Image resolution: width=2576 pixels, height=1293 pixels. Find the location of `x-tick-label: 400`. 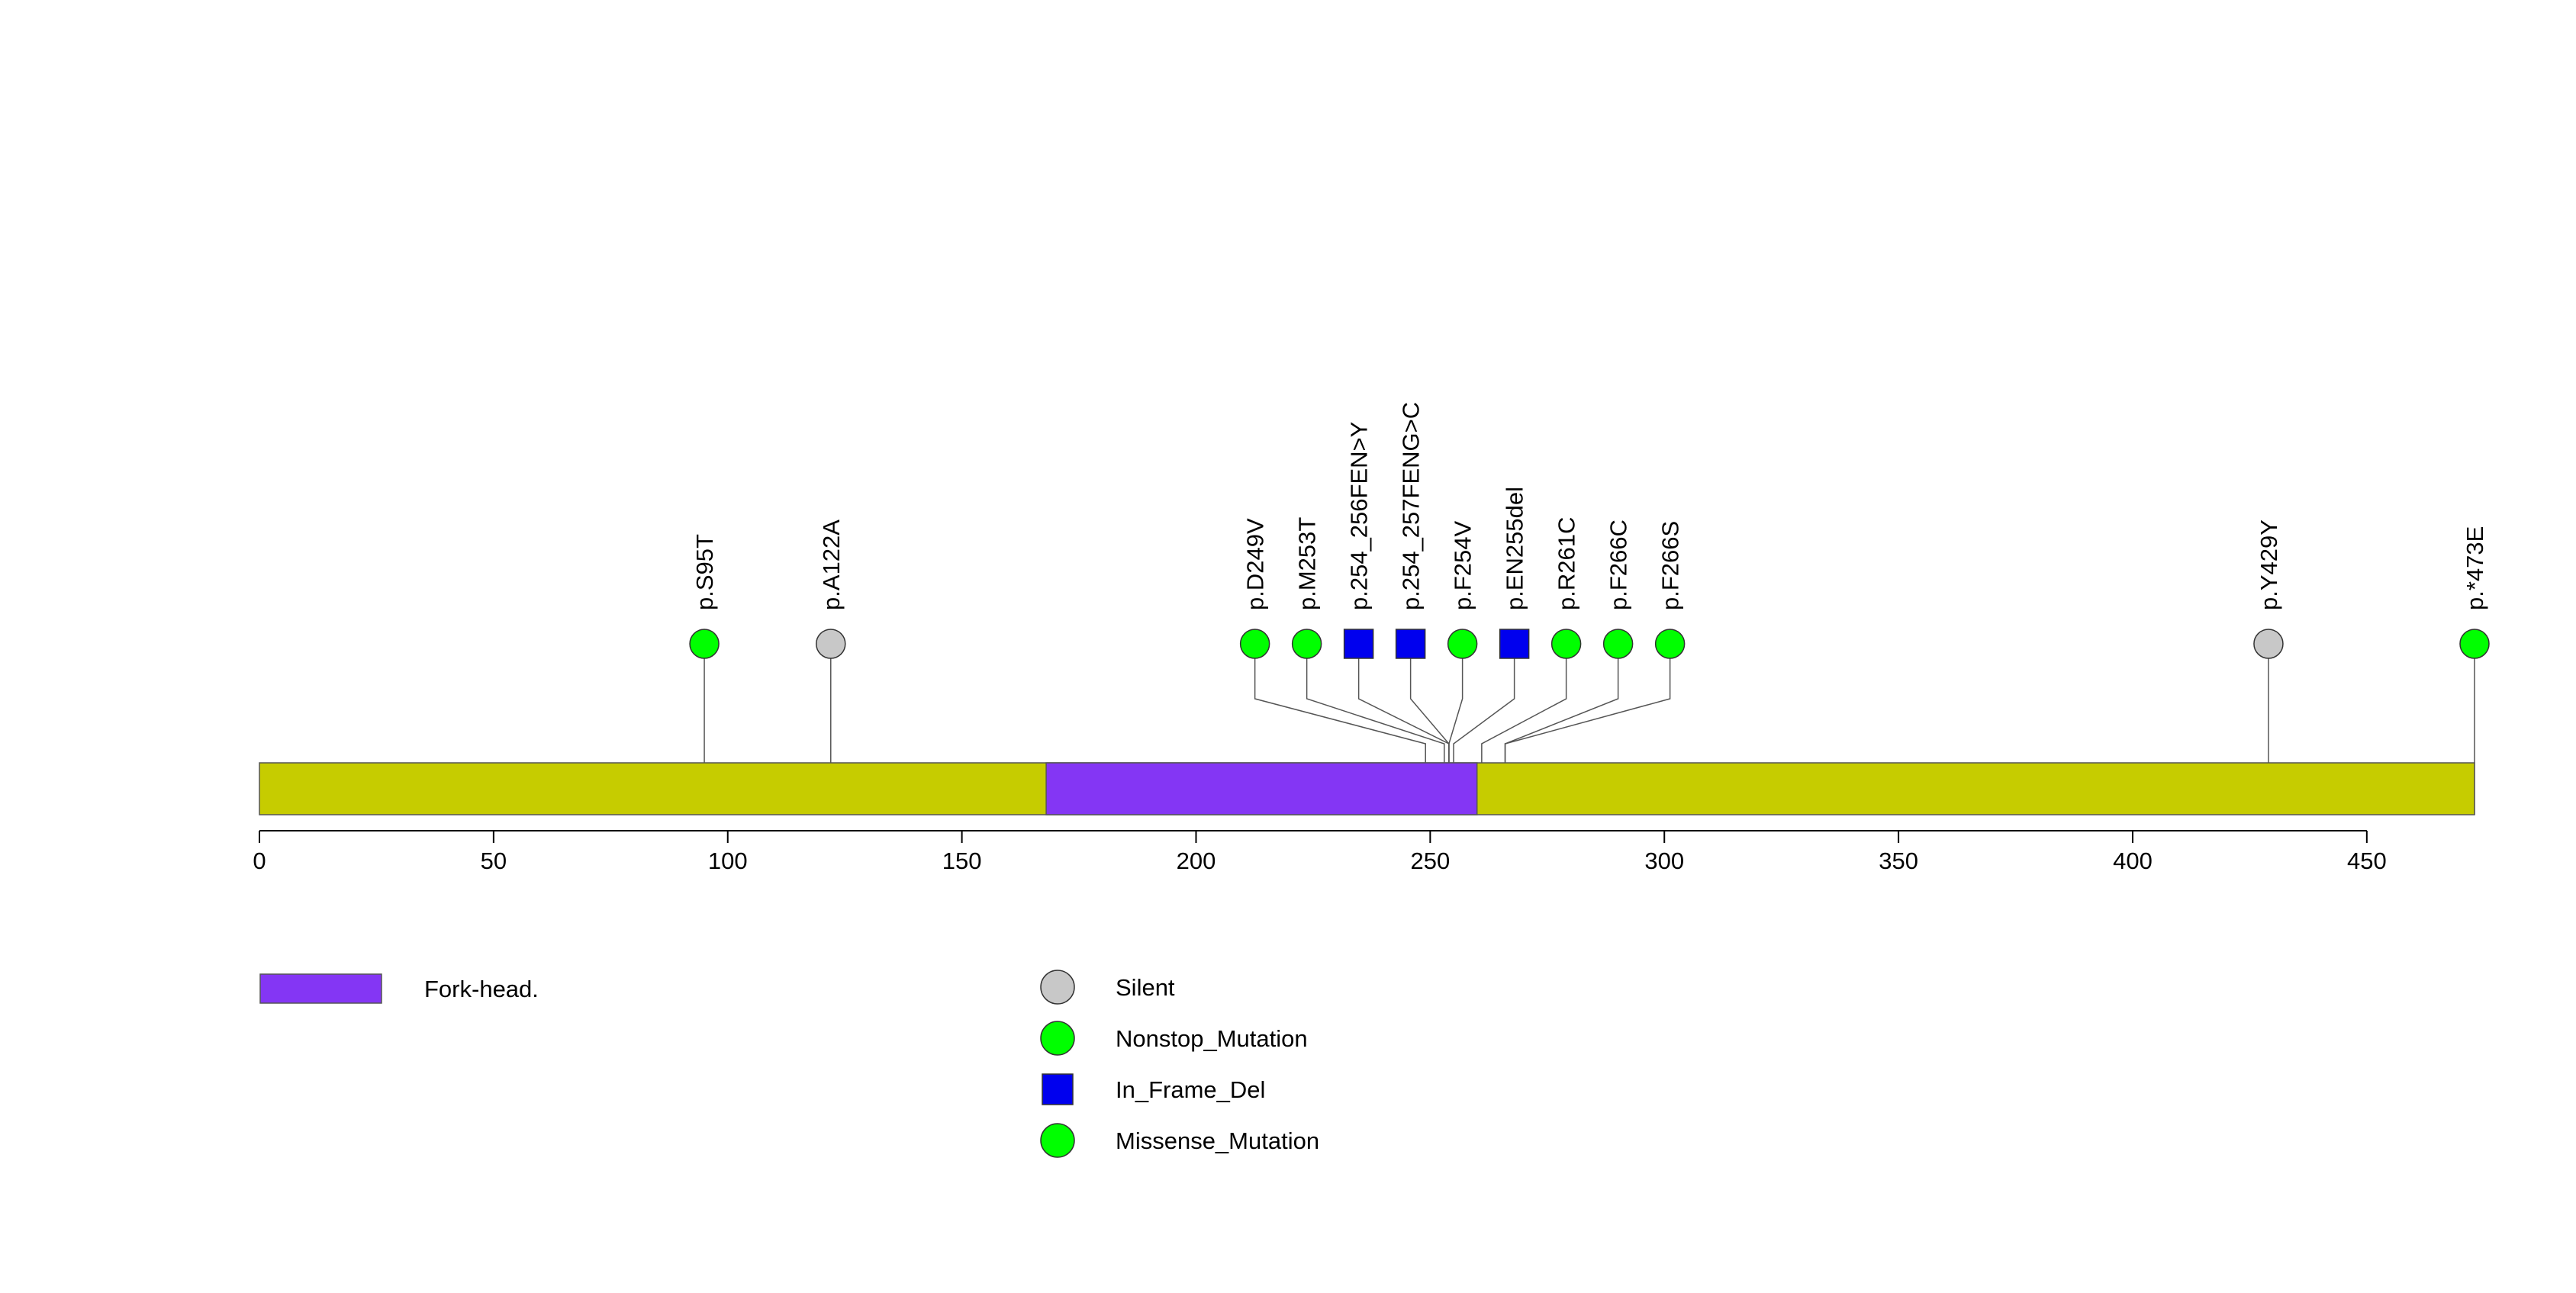

x-tick-label: 400 is located at coordinates (2133, 861).